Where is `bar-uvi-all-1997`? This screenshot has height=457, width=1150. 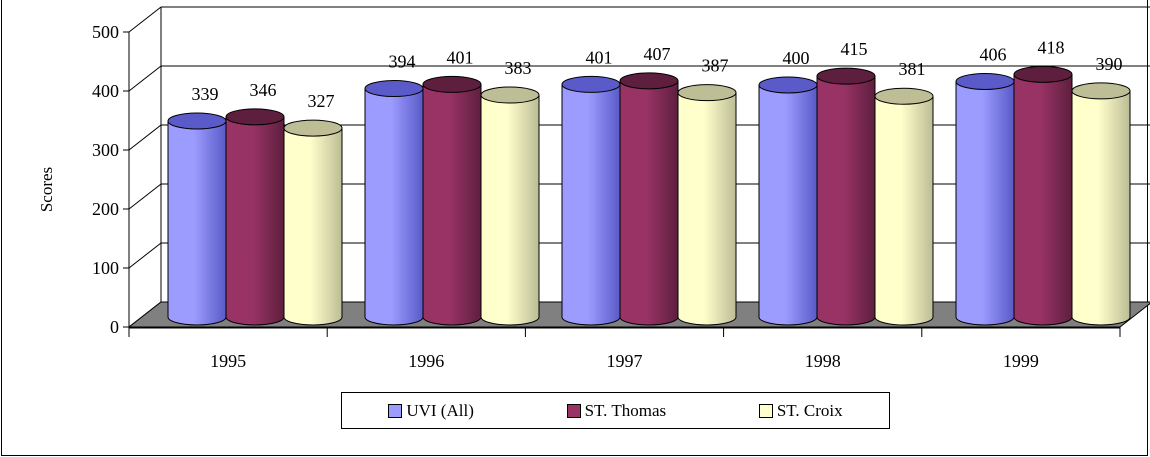
bar-uvi-all-1997 is located at coordinates (591, 204).